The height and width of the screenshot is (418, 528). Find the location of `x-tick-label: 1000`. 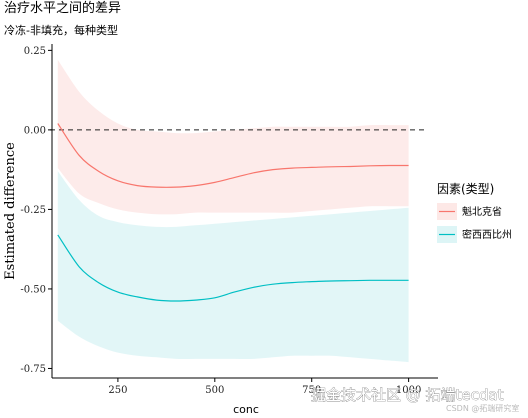

x-tick-label: 1000 is located at coordinates (408, 390).